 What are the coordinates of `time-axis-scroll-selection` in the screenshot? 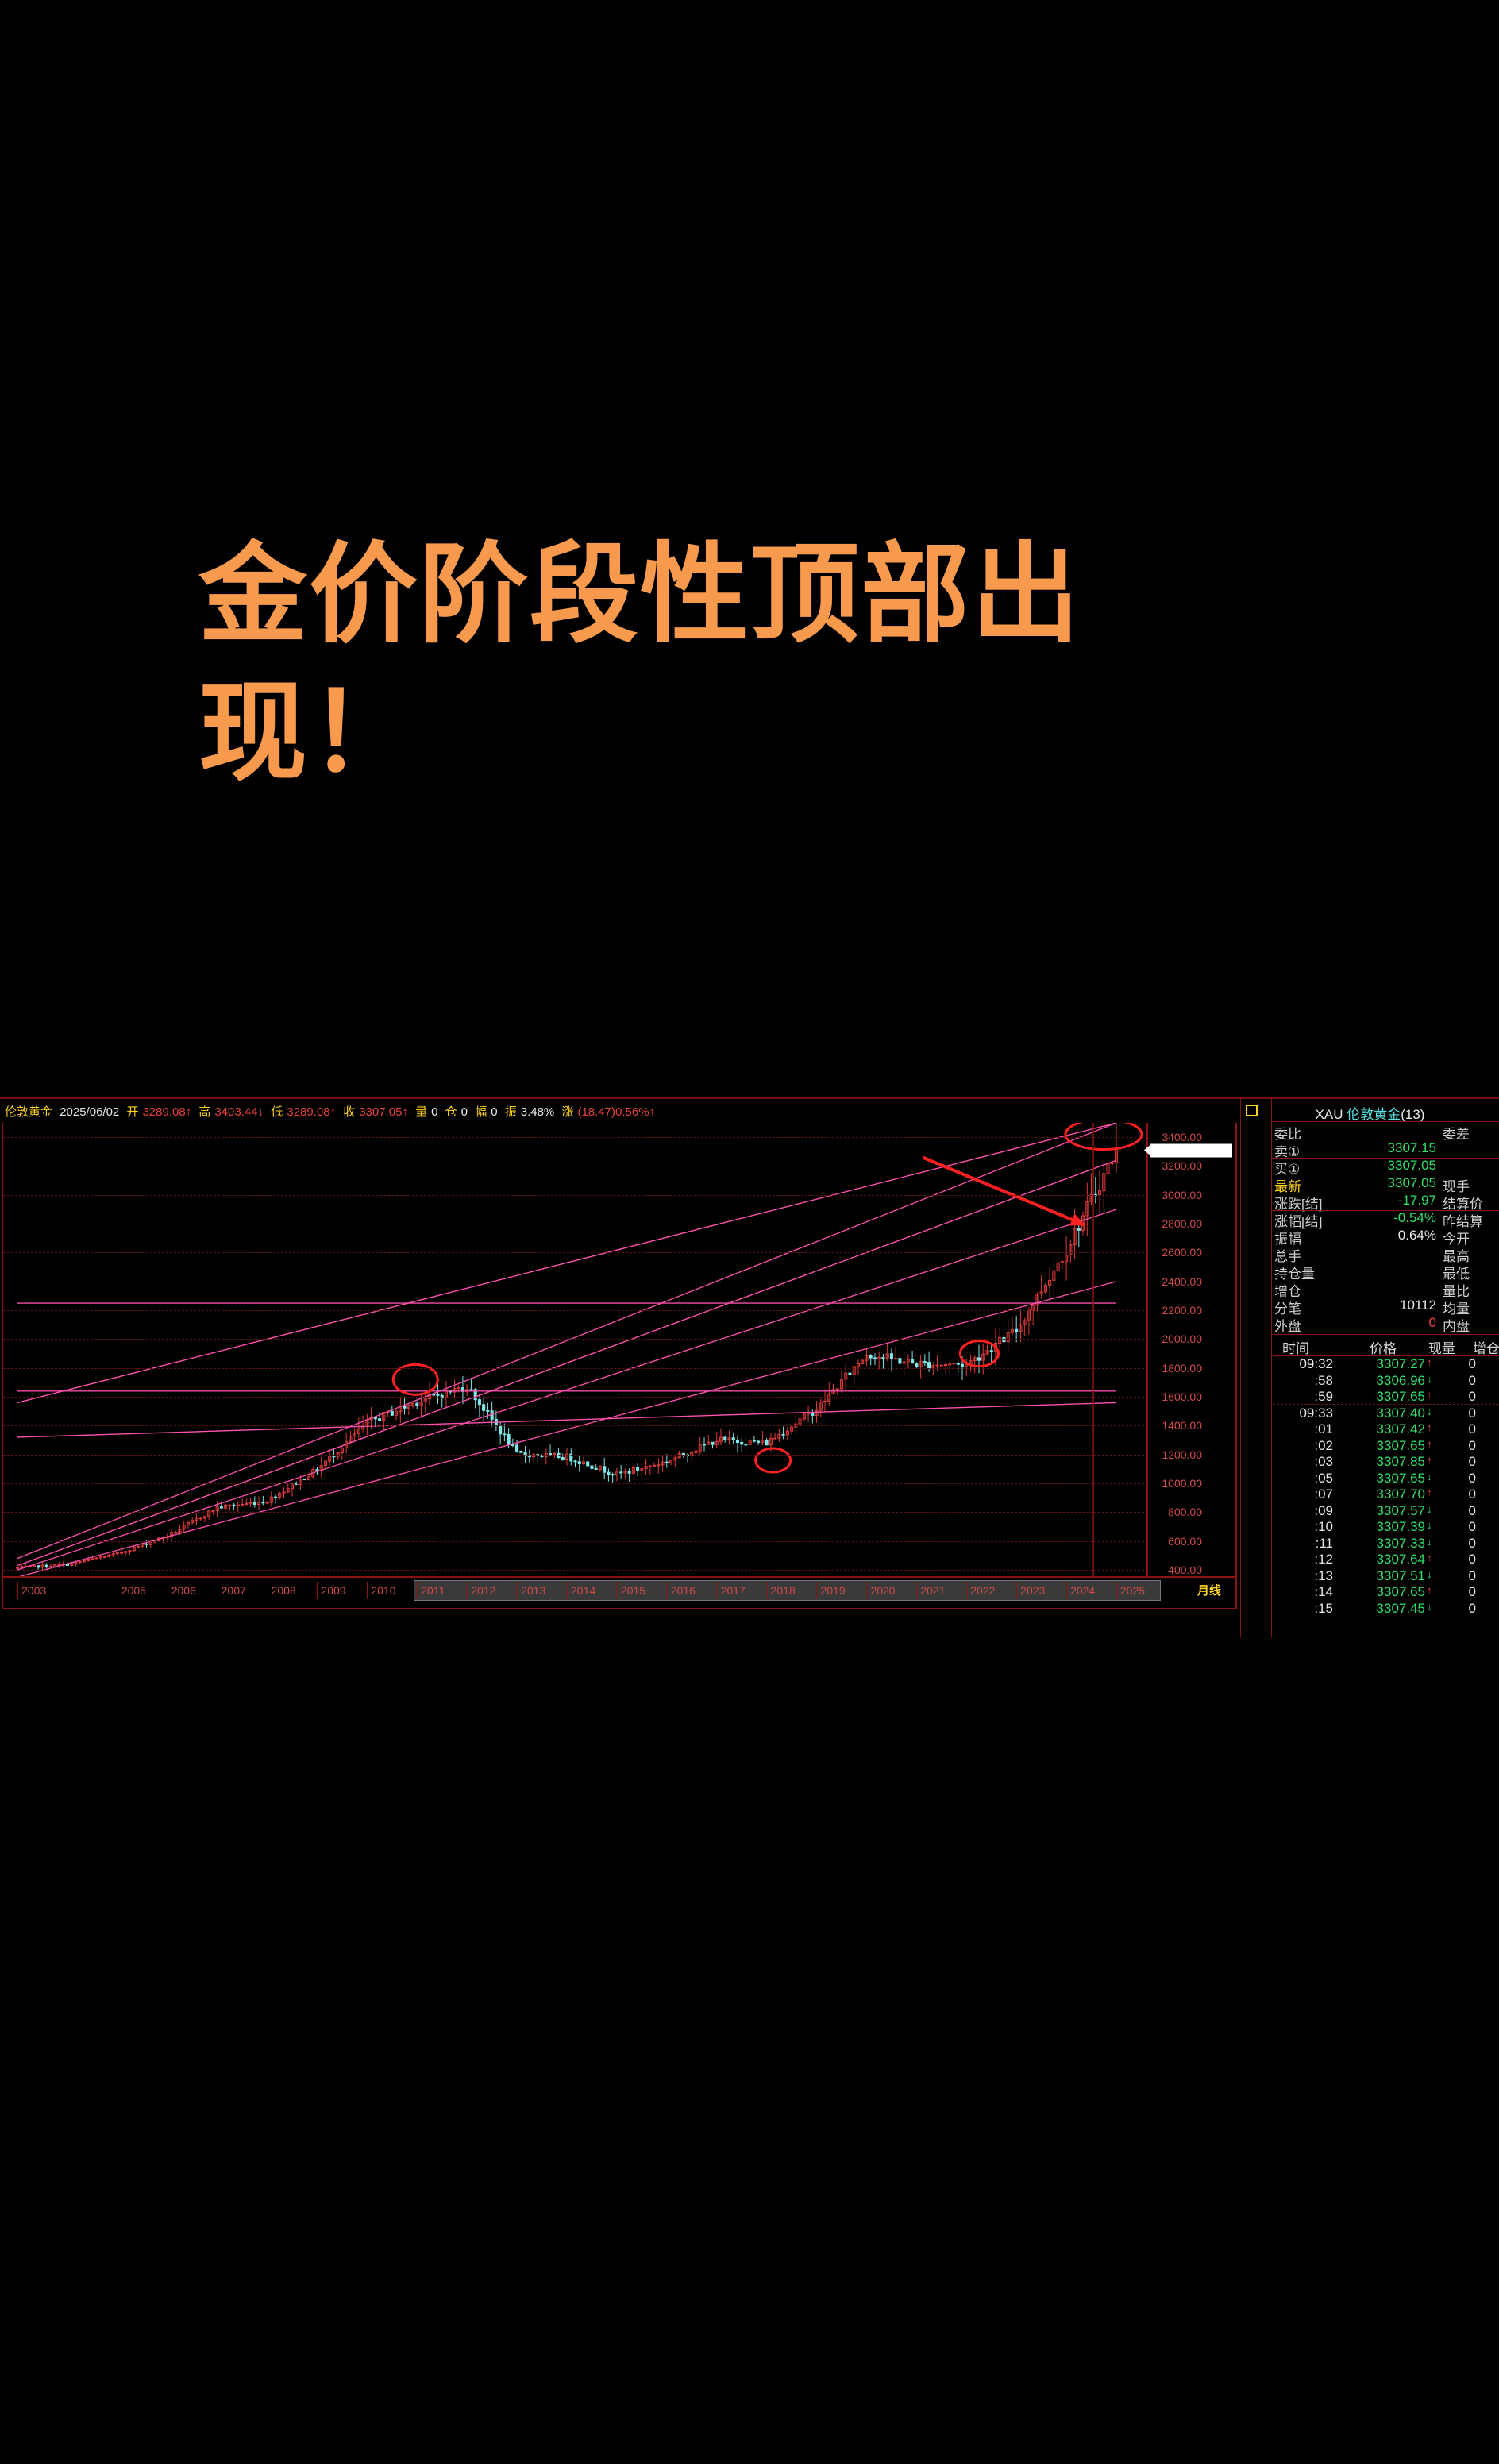 It's located at (787, 1590).